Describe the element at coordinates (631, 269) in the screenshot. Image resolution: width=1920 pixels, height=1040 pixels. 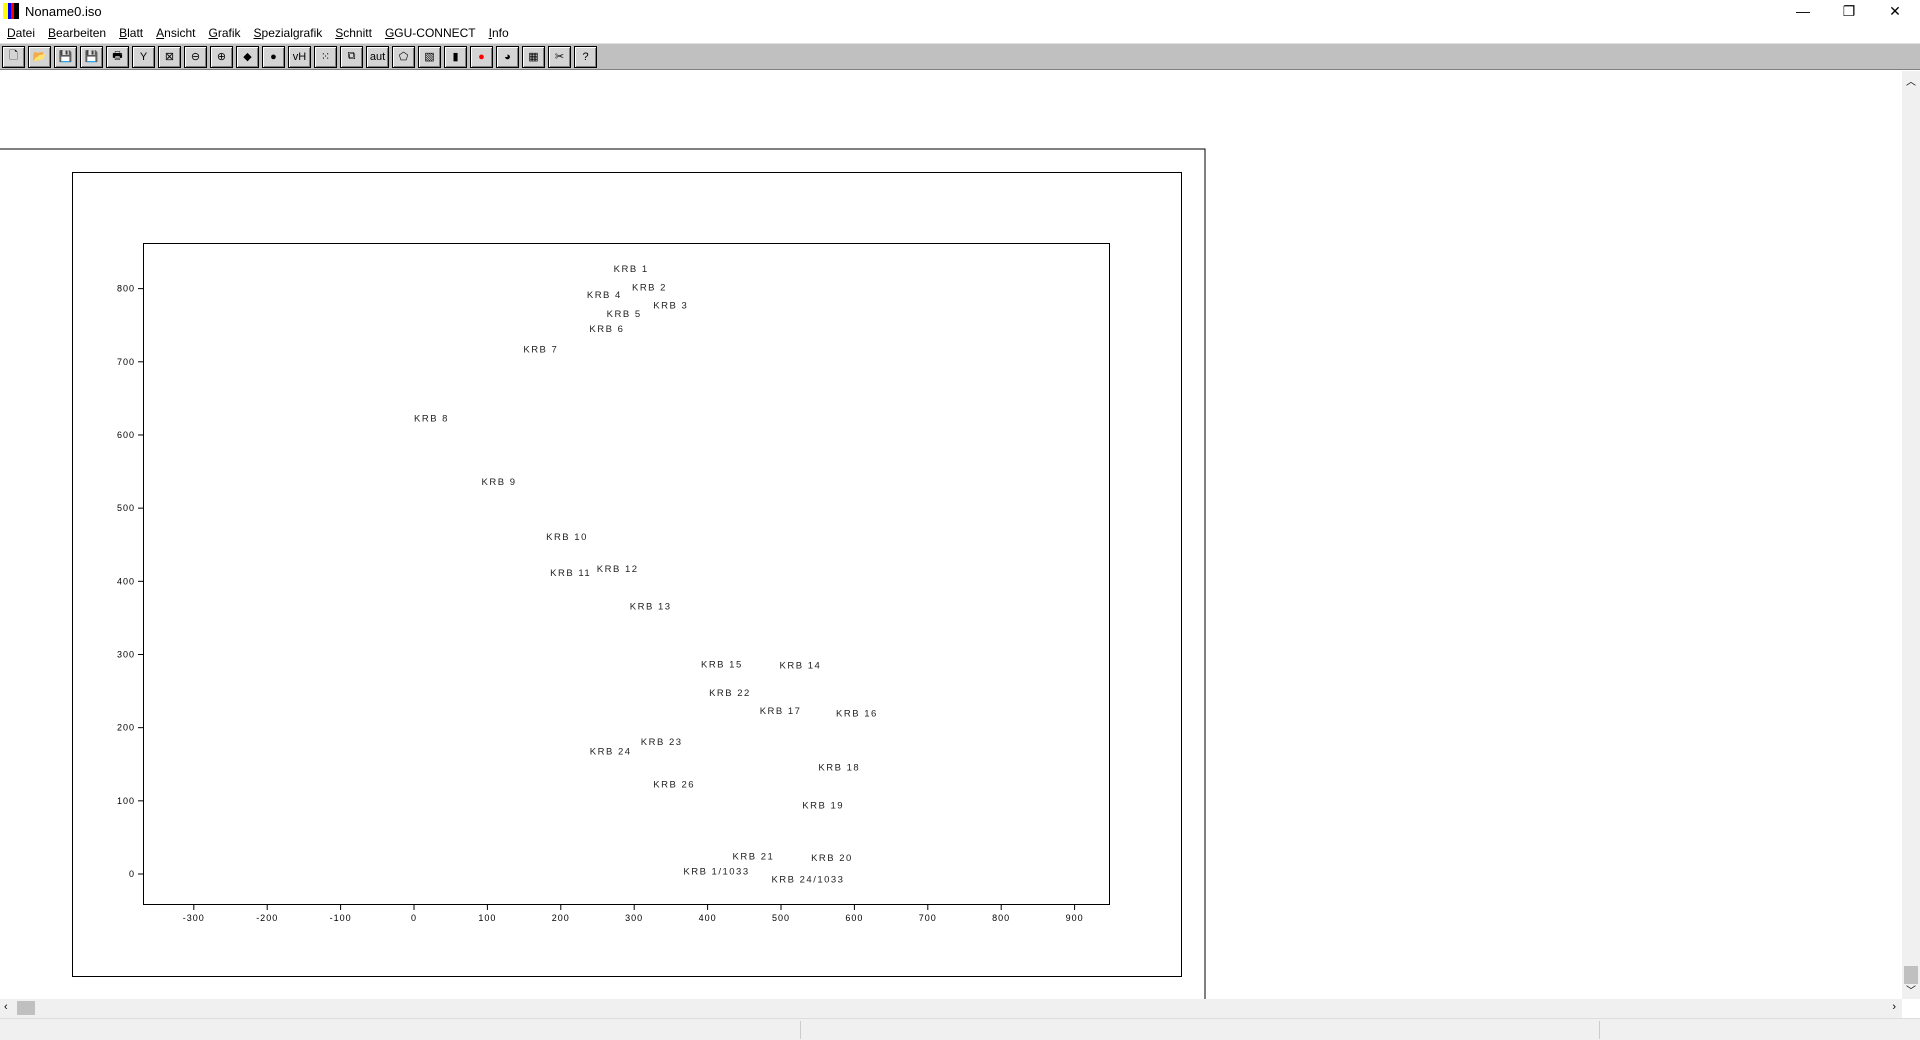
I see `point-label: KRB 1` at that location.